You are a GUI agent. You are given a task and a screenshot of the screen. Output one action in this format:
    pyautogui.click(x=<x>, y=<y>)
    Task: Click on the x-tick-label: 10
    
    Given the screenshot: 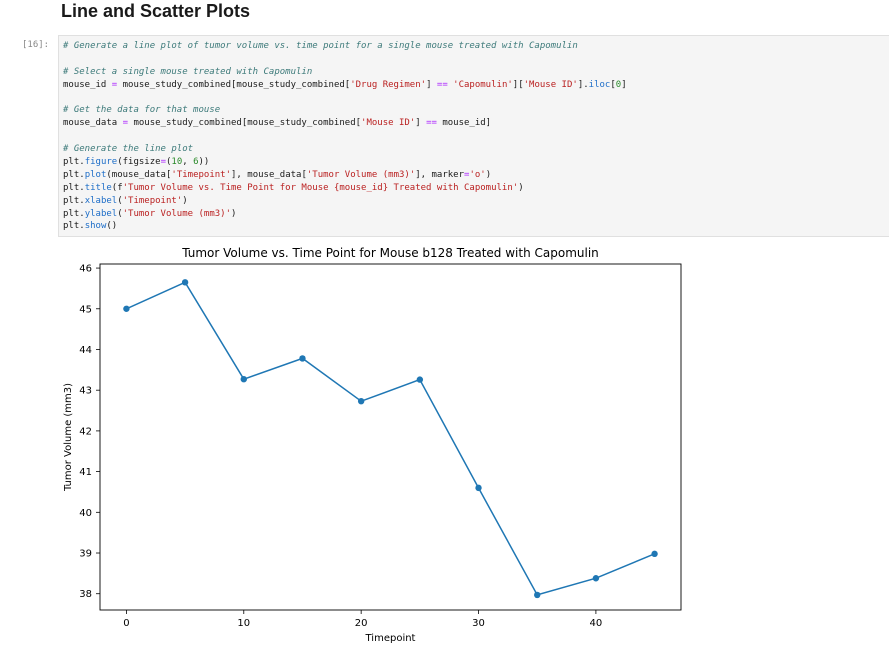 What is the action you would take?
    pyautogui.click(x=243, y=623)
    